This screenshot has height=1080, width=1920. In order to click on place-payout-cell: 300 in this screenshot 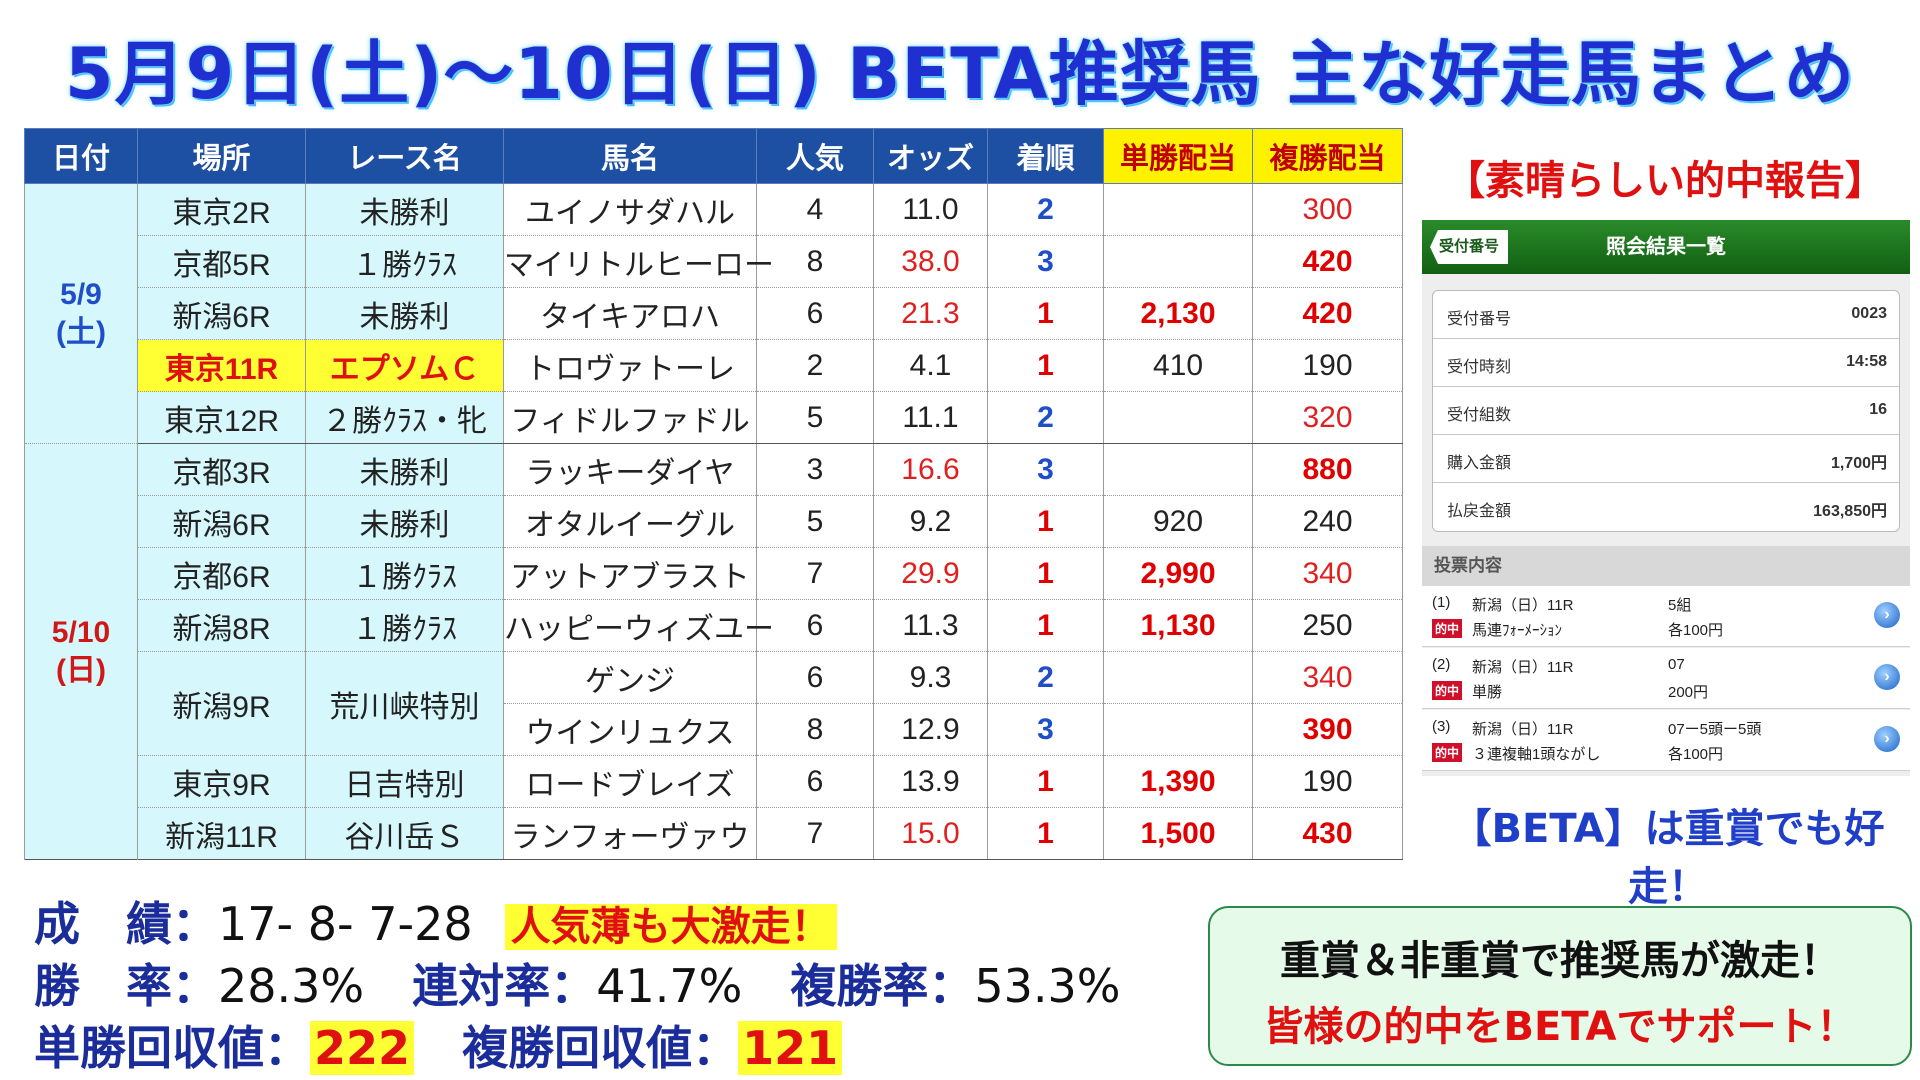, I will do `click(1327, 209)`.